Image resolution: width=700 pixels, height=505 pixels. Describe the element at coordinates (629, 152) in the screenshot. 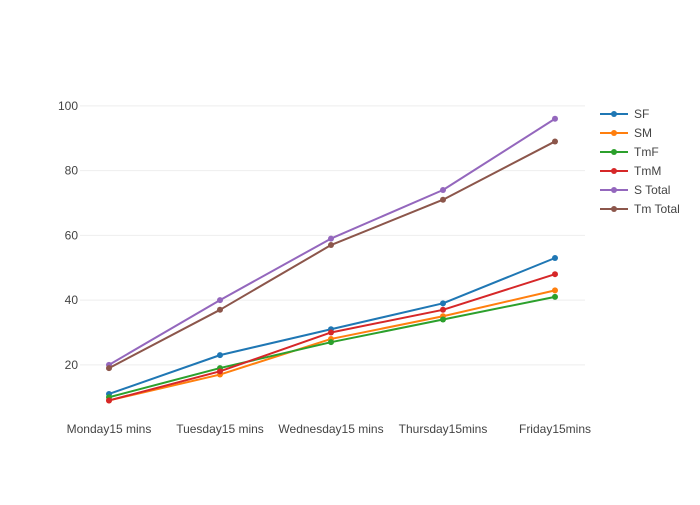

I see `legend-item: TmF` at that location.